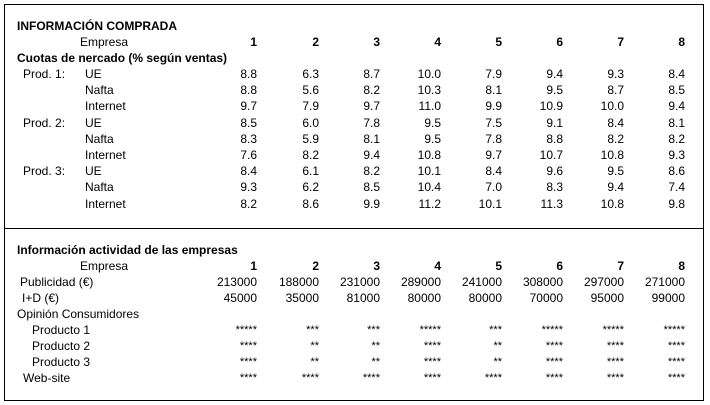 The image size is (710, 405). I want to click on opinion-product-label: Producto 1, so click(61, 330).